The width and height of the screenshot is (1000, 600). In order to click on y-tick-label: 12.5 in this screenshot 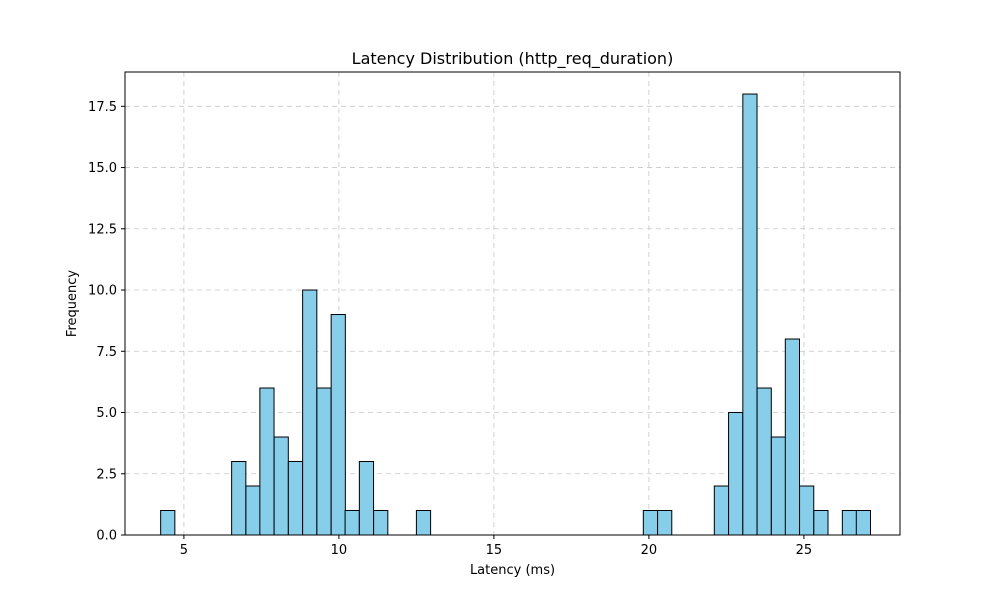, I will do `click(102, 229)`.